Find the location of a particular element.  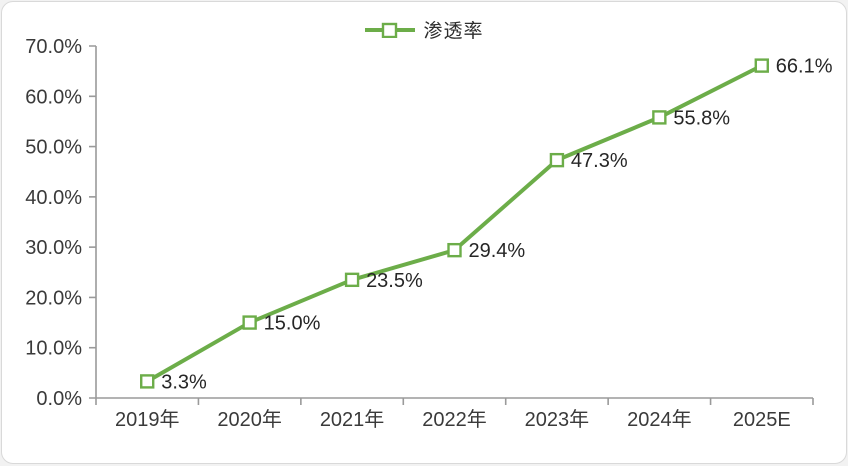

x-axis-category-label: 2021年 is located at coordinates (352, 419).